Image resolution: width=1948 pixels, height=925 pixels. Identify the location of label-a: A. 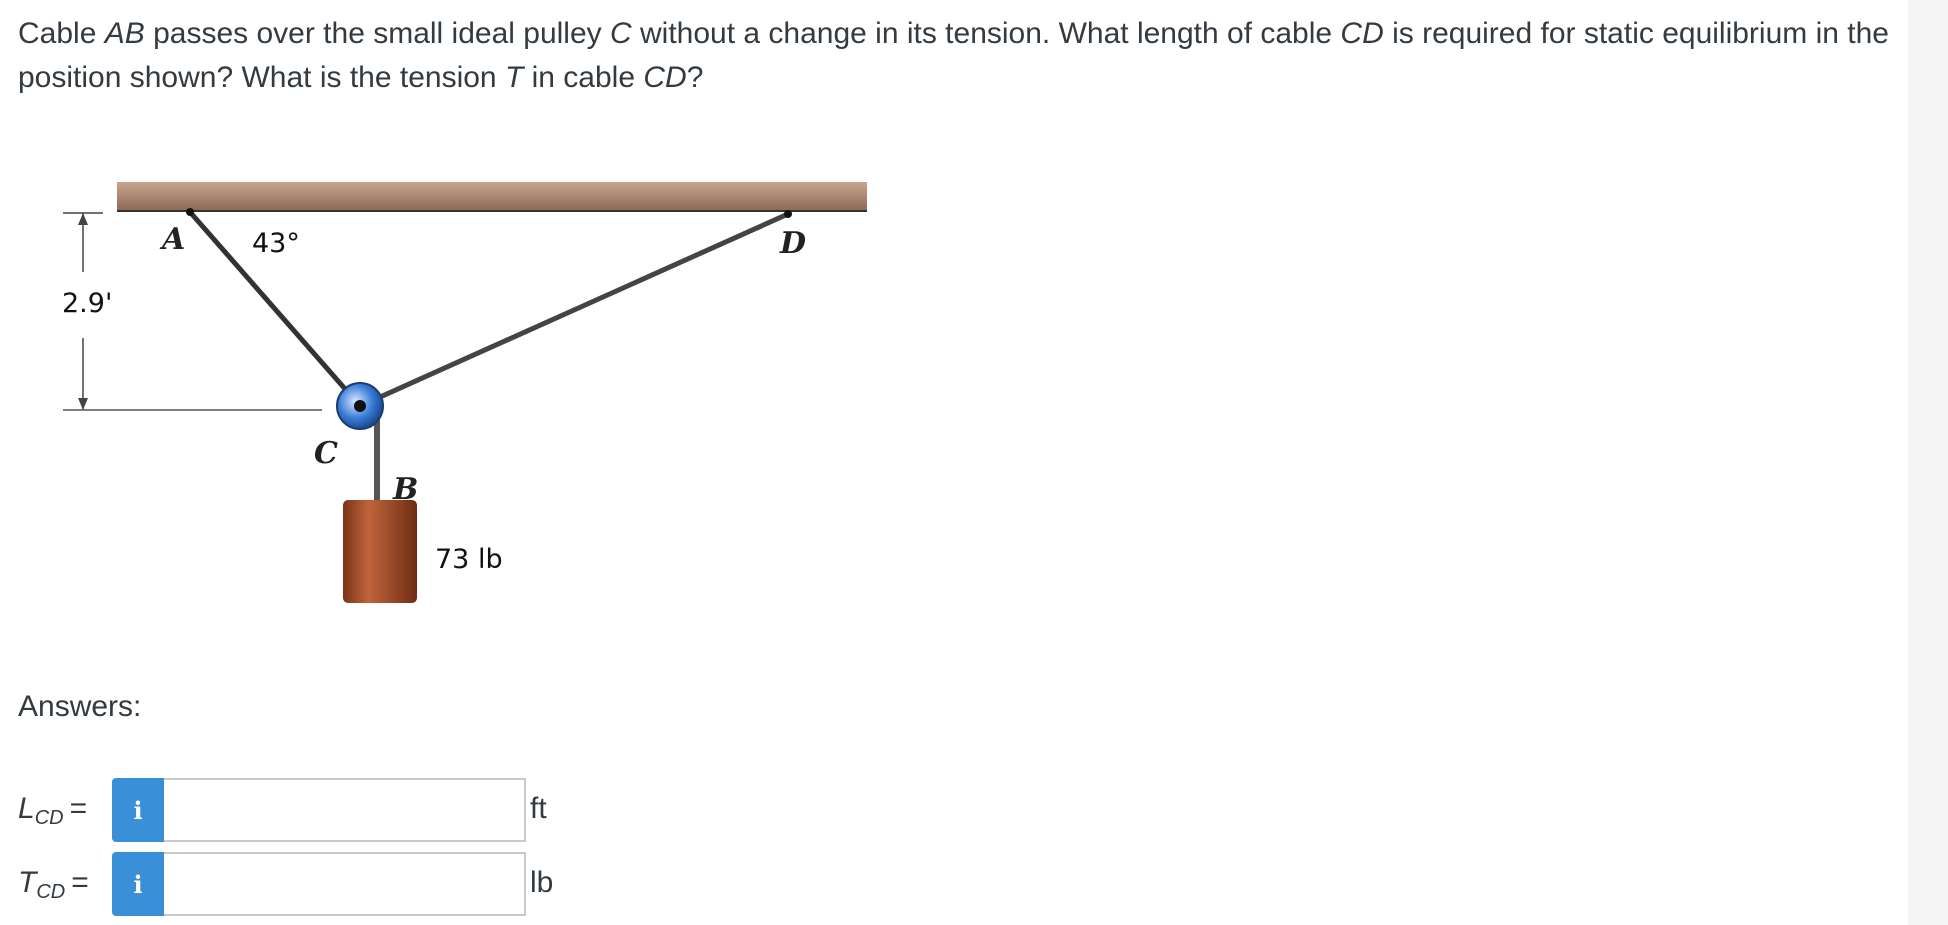
(174, 239).